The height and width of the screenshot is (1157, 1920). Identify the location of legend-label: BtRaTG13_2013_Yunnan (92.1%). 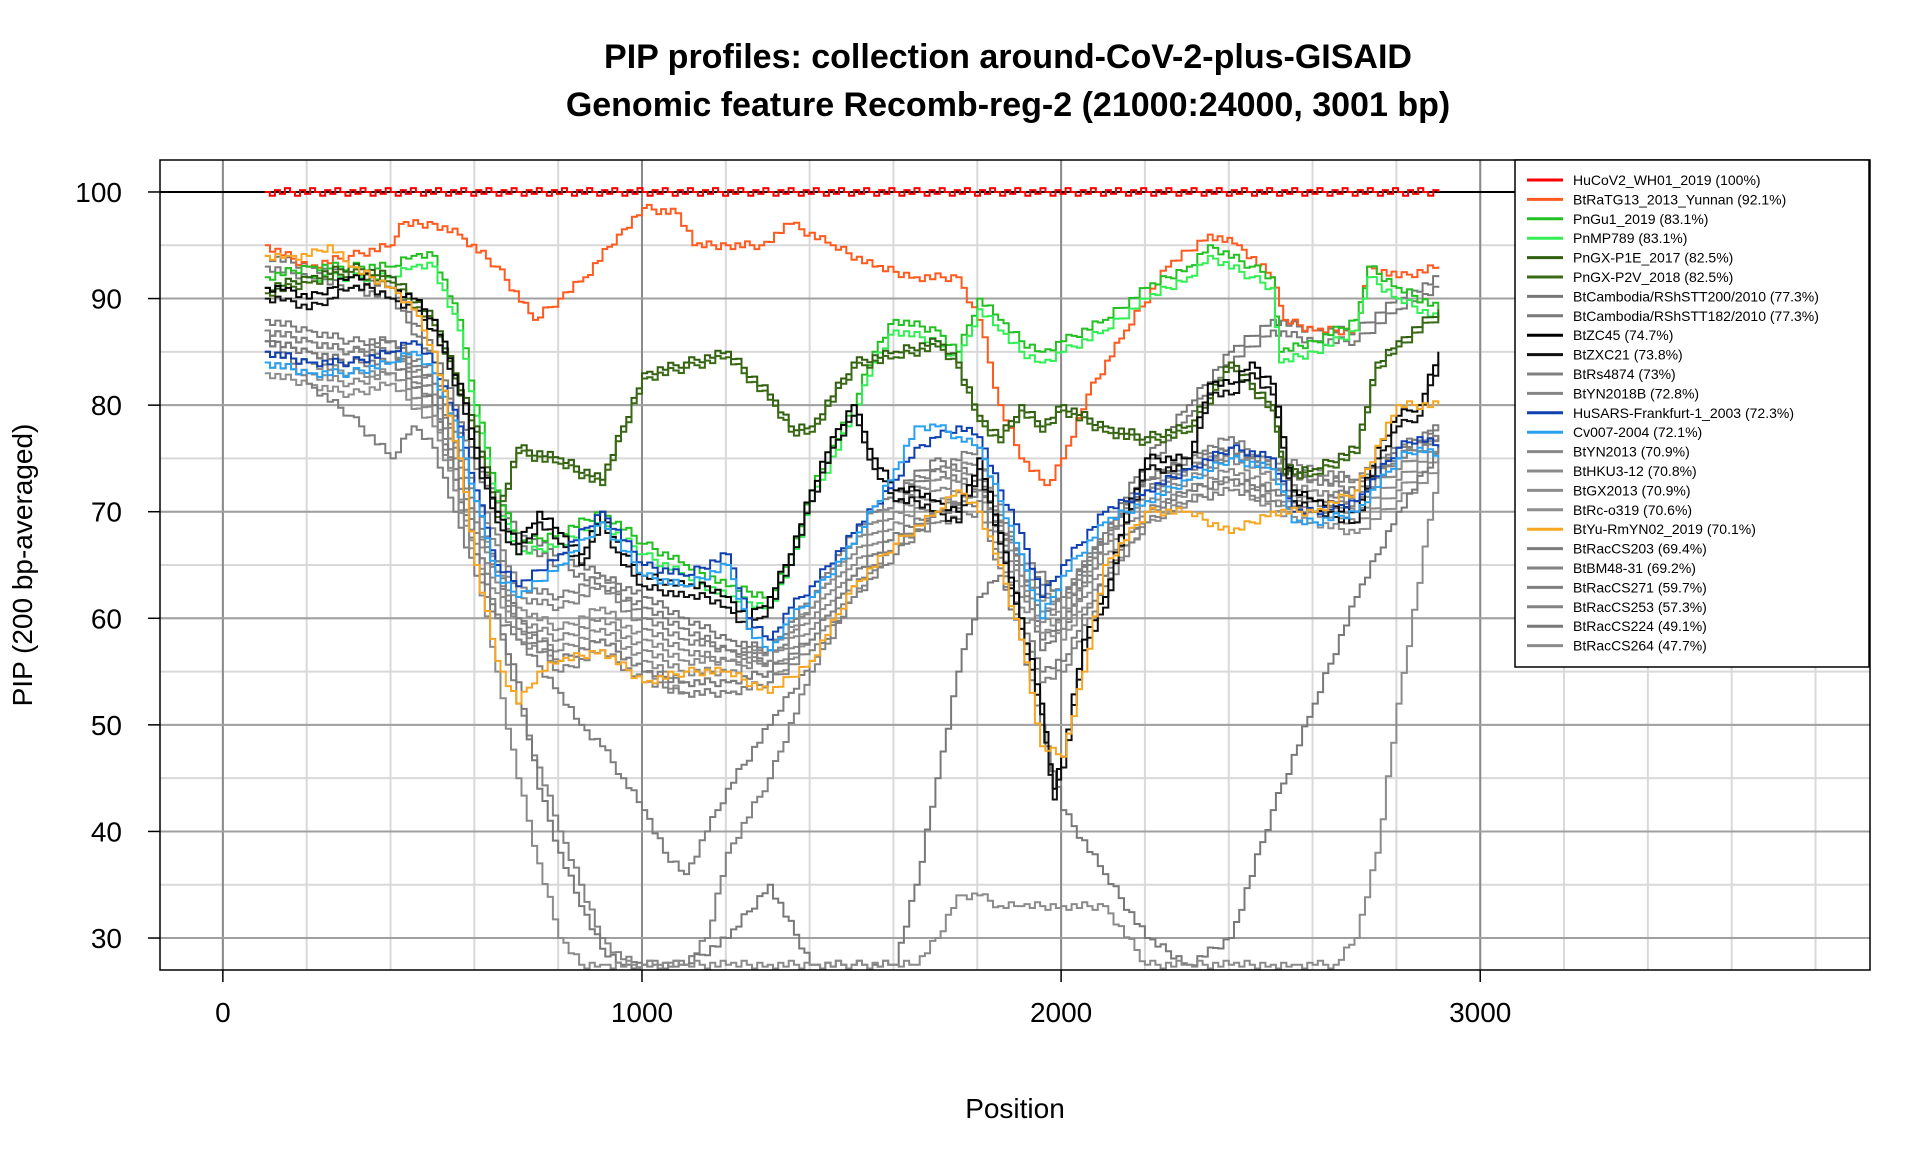
(1679, 199).